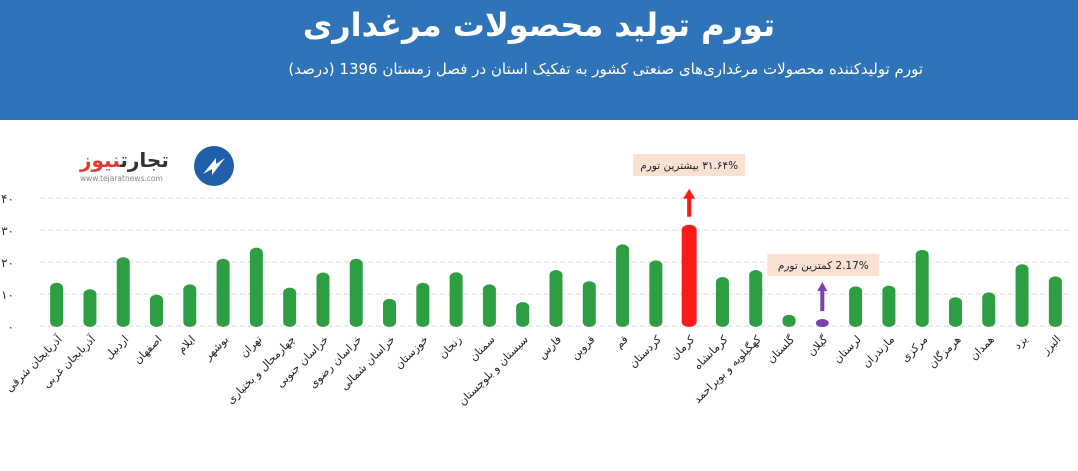 The width and height of the screenshot is (1078, 471). Describe the element at coordinates (482, 348) in the screenshot. I see `x-tick-label: سمنان` at that location.